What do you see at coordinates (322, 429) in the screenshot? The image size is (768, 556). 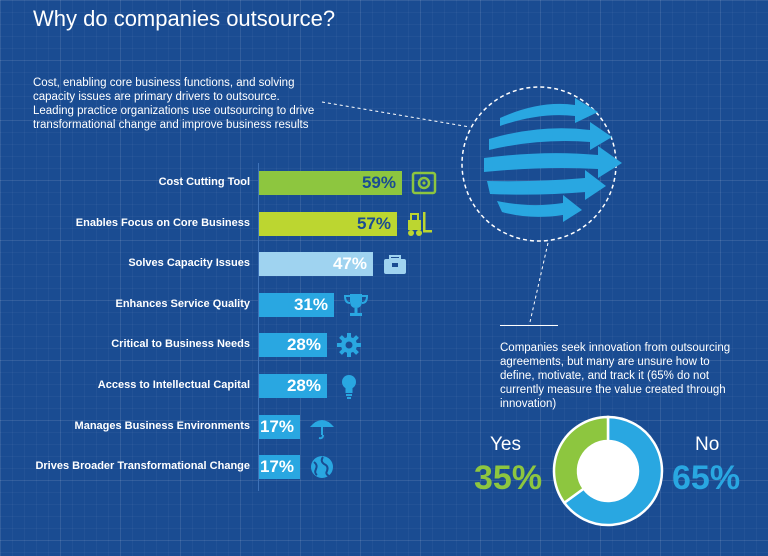 I see `umbrella-icon` at bounding box center [322, 429].